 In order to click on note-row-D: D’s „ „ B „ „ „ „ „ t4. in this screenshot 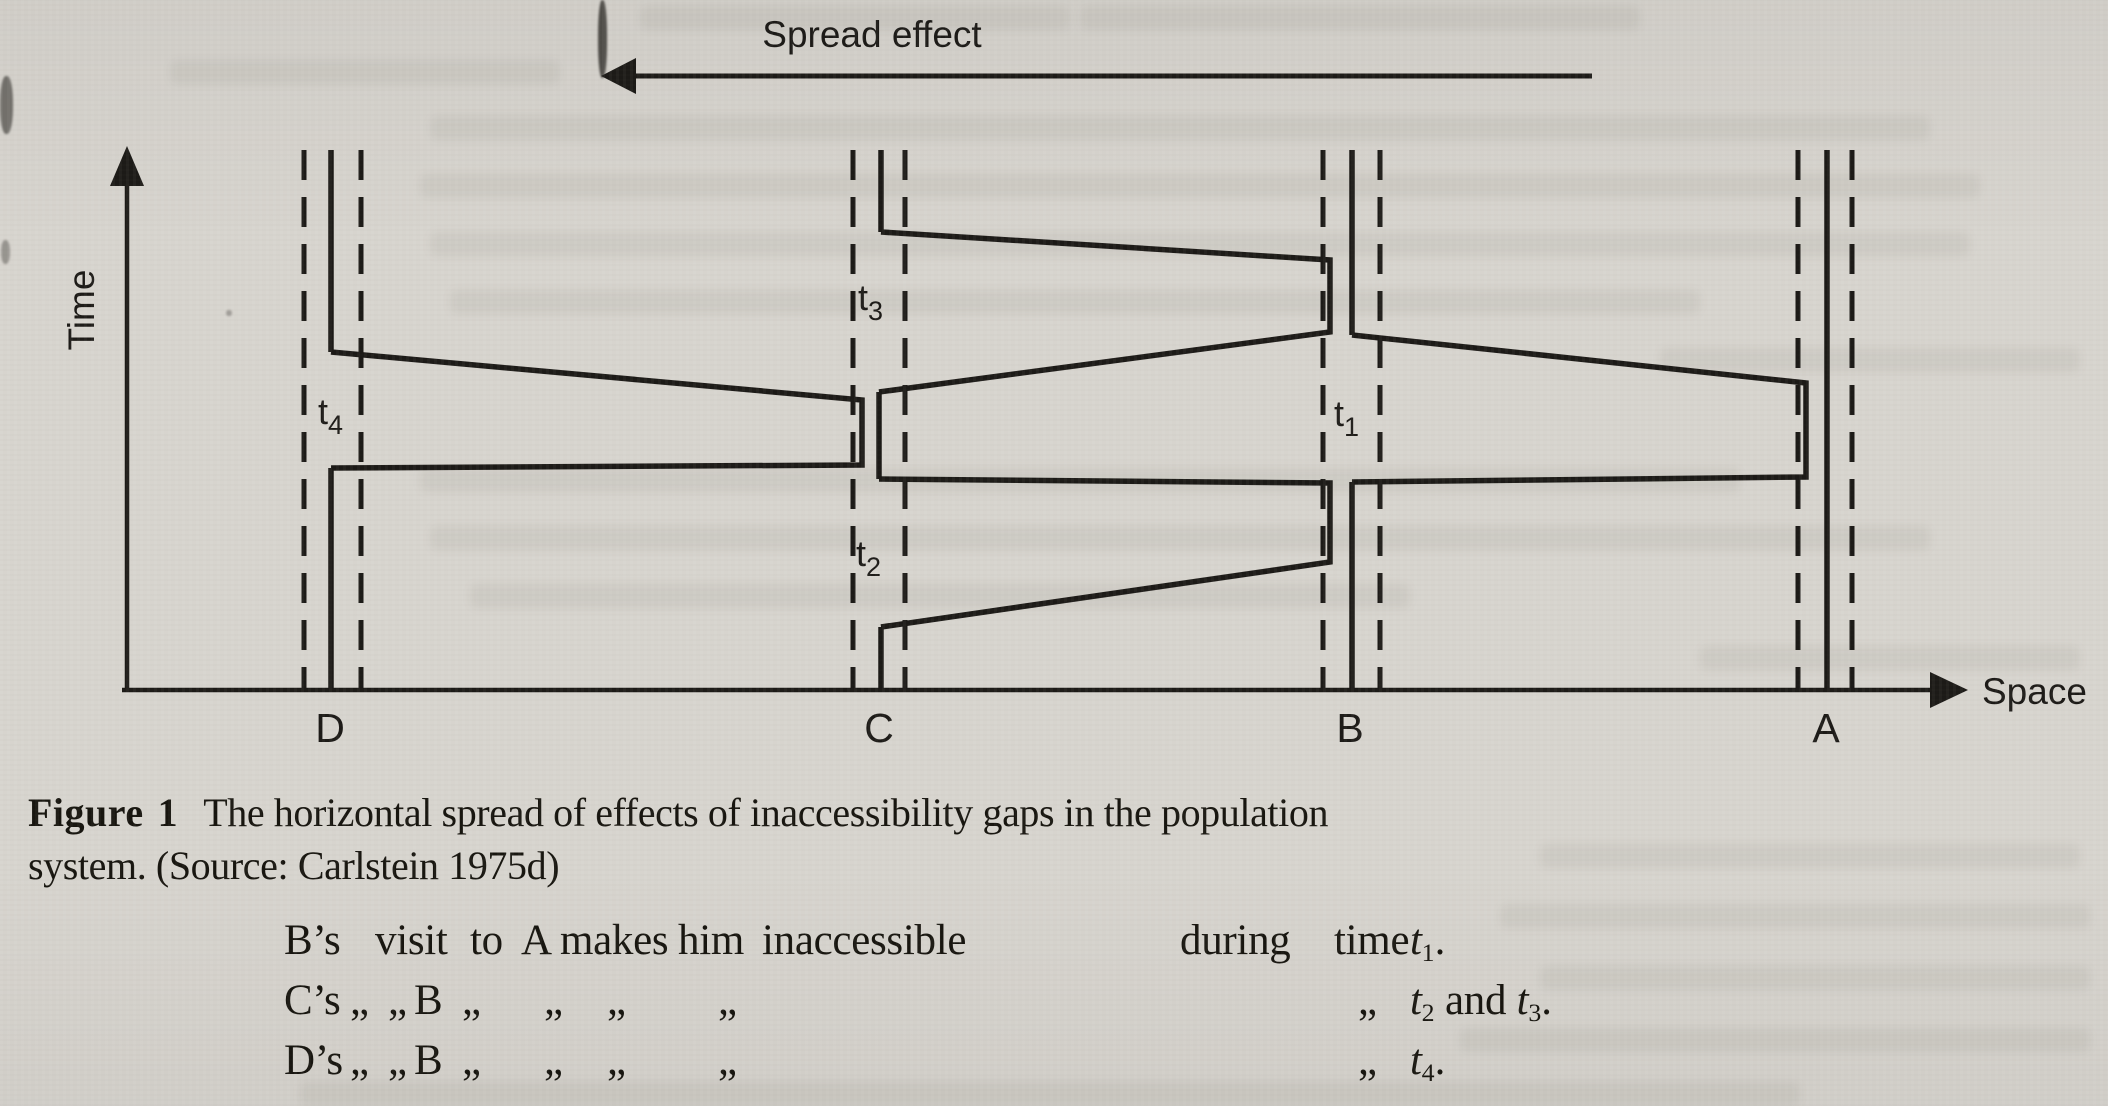, I will do `click(1054, 1065)`.